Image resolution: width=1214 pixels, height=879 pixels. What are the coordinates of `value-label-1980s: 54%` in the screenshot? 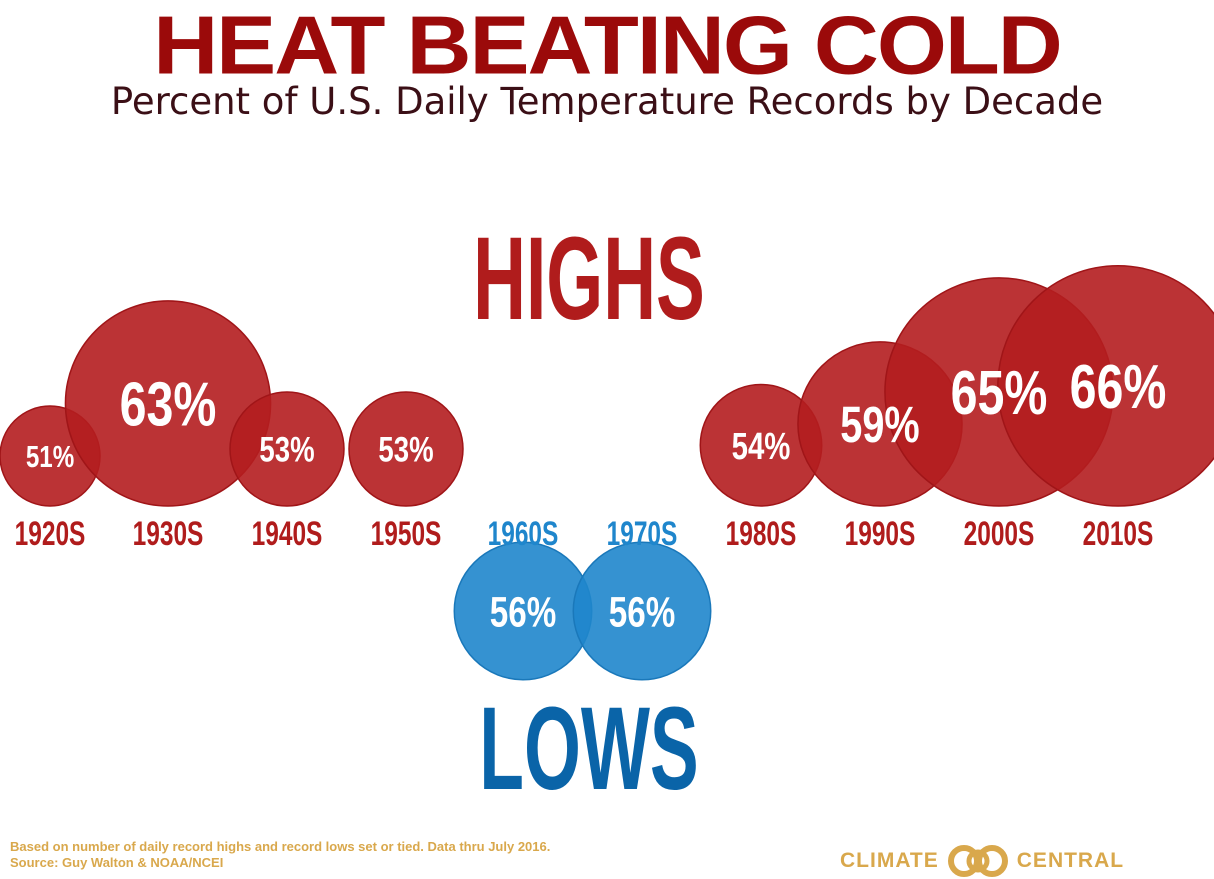 It's located at (761, 446).